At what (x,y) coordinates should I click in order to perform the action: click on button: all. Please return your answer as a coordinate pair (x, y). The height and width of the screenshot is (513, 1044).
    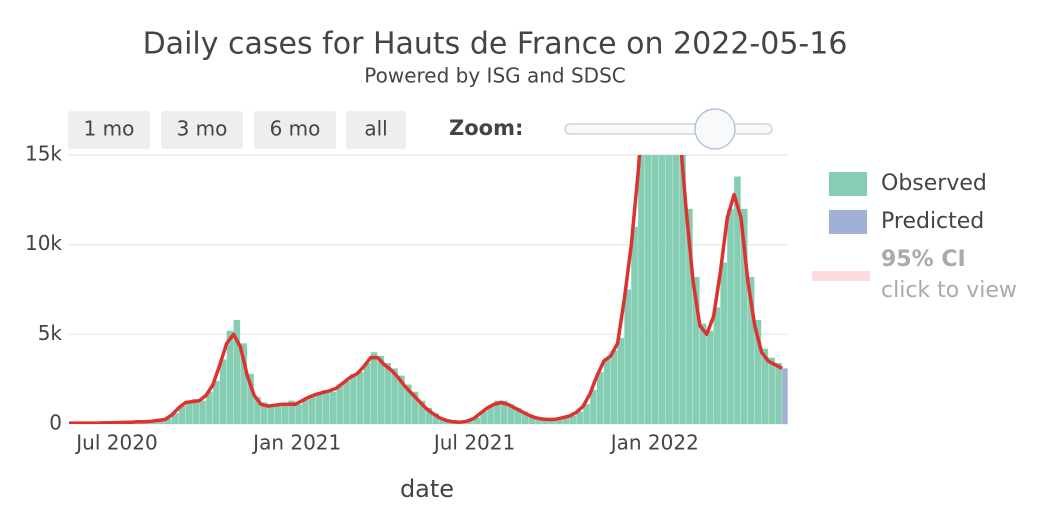
    Looking at the image, I should click on (375, 129).